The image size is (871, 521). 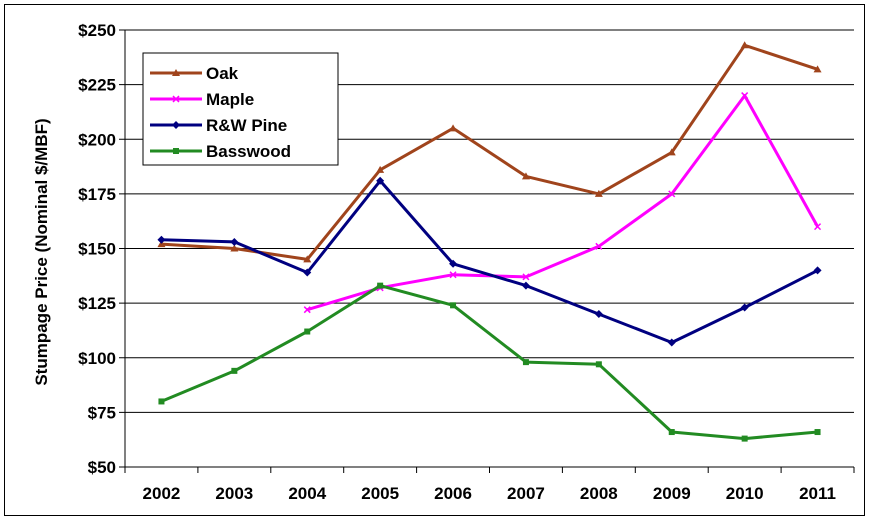 What do you see at coordinates (97, 249) in the screenshot?
I see `y-tick-label: $150` at bounding box center [97, 249].